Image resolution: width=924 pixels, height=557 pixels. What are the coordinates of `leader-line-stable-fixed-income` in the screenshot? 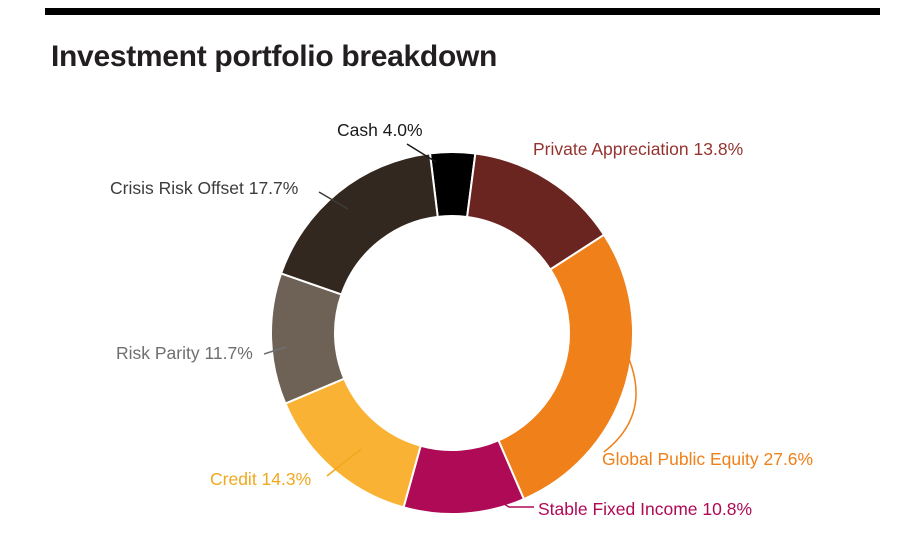 It's located at (508, 499).